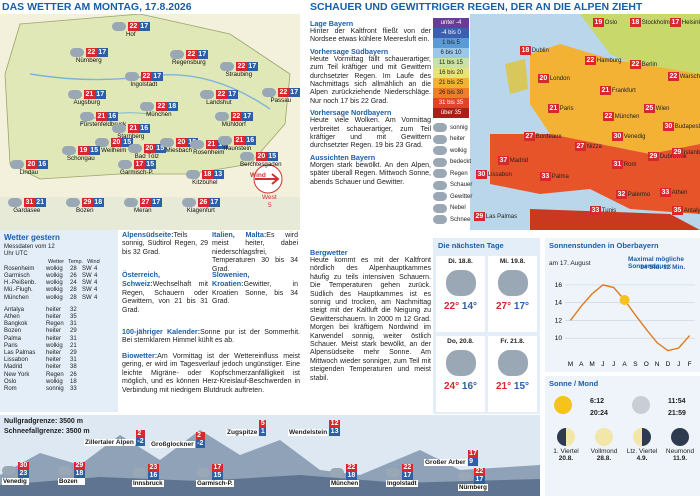  What do you see at coordinates (270, 205) in the screenshot?
I see `wind-speed: 5` at bounding box center [270, 205].